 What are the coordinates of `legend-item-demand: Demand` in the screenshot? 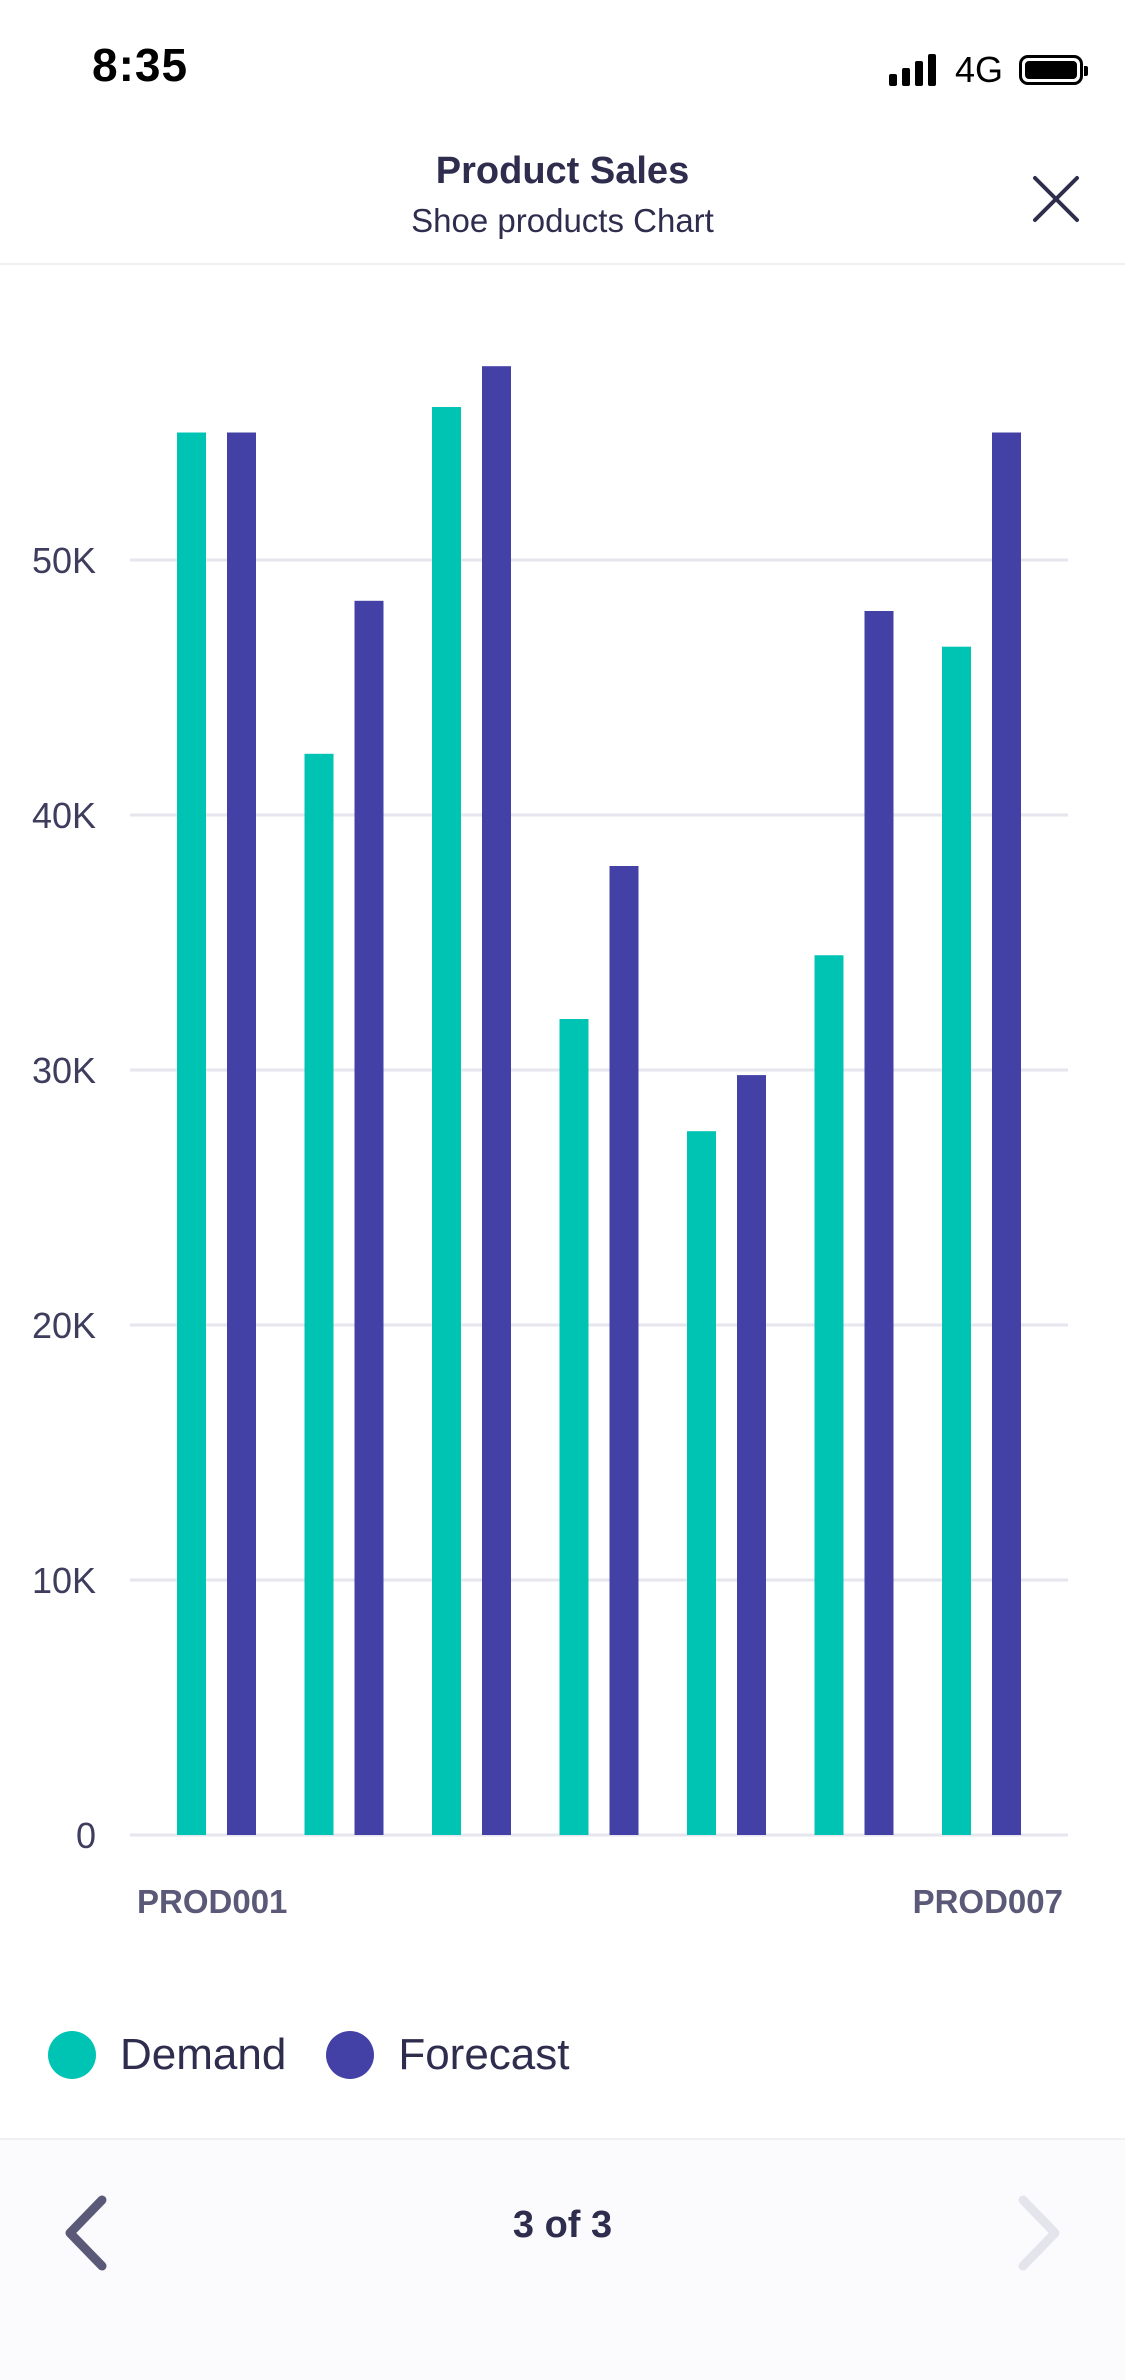 It's located at (167, 2055).